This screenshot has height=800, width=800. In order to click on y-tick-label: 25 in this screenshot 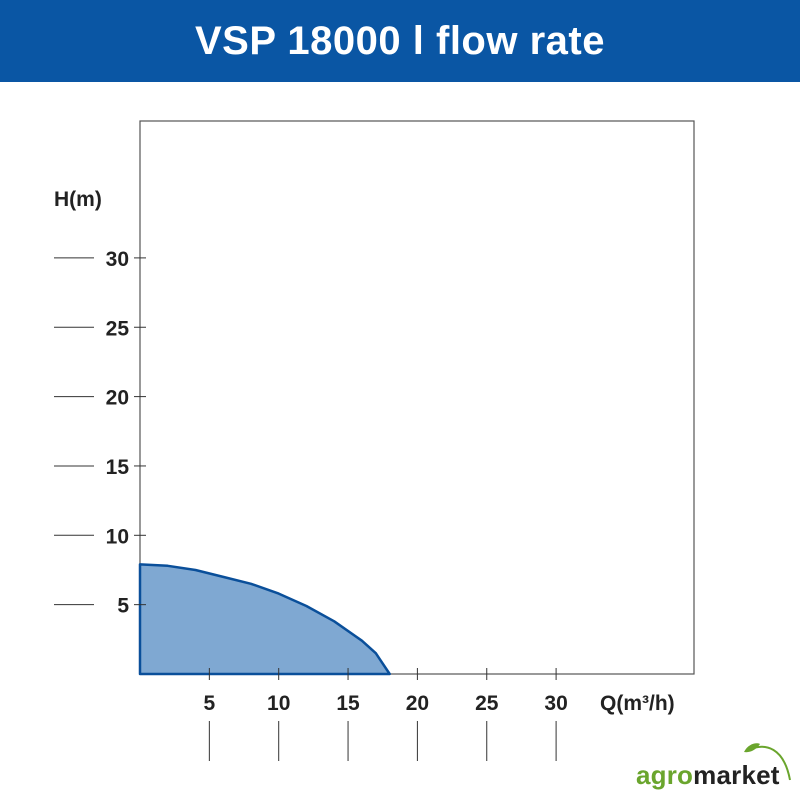, I will do `click(118, 328)`.